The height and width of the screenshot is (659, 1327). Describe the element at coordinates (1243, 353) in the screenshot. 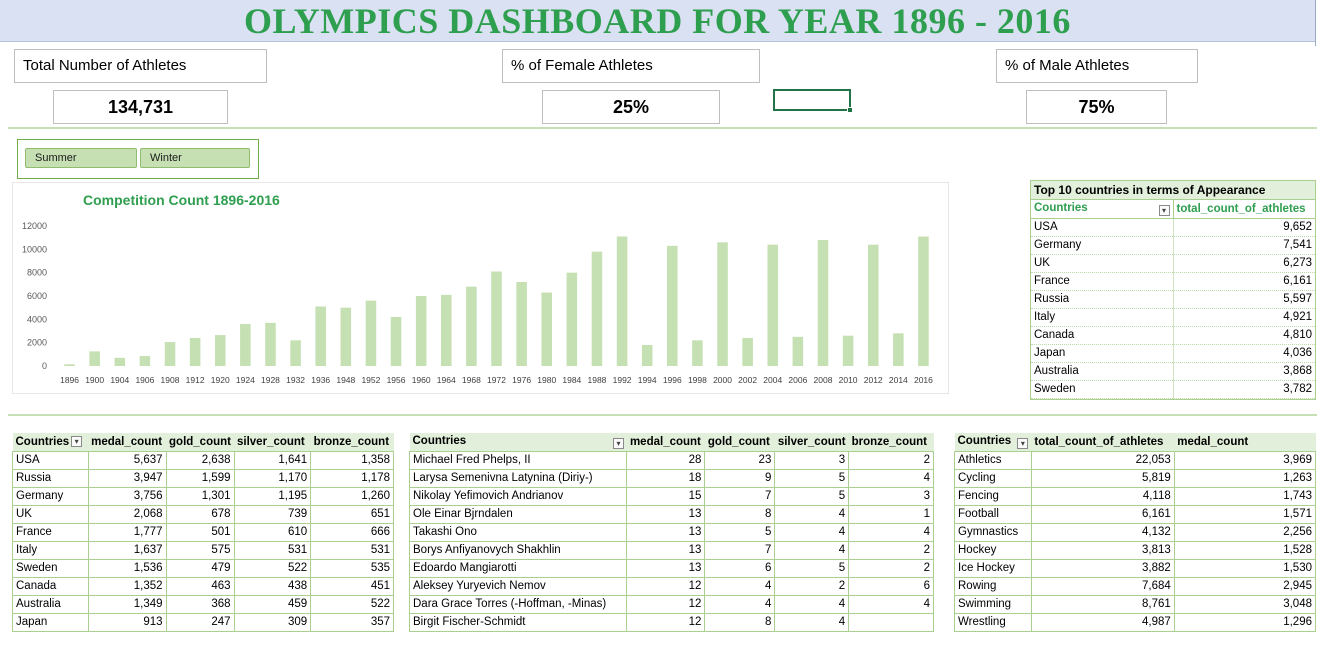

I see `table-cell: 4,036` at that location.